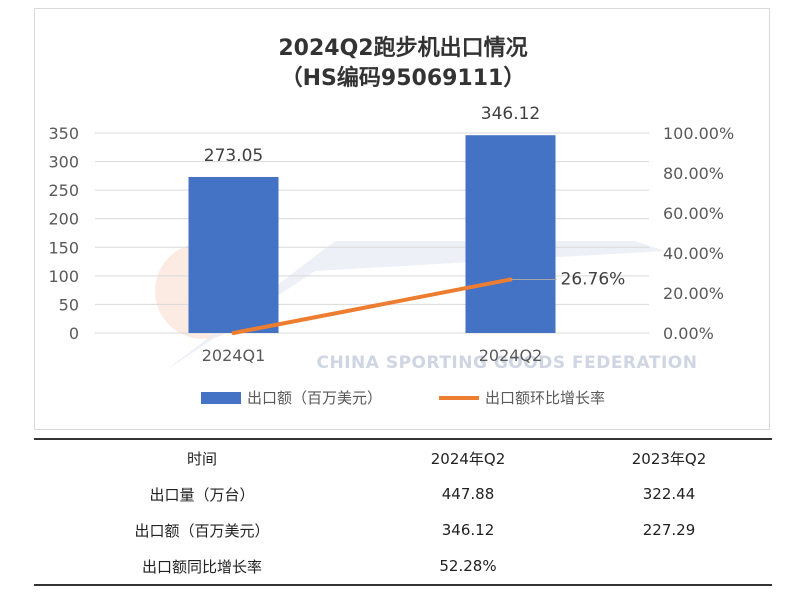 This screenshot has height=612, width=812. Describe the element at coordinates (510, 114) in the screenshot. I see `bar-data-label: 346.12` at that location.